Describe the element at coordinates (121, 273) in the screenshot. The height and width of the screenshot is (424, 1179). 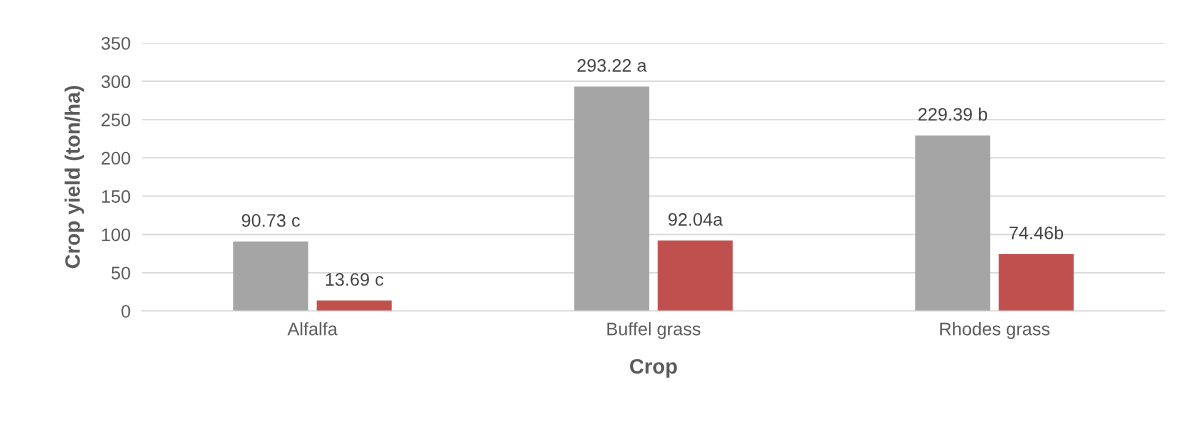
I see `y-tick-label: 50` at that location.